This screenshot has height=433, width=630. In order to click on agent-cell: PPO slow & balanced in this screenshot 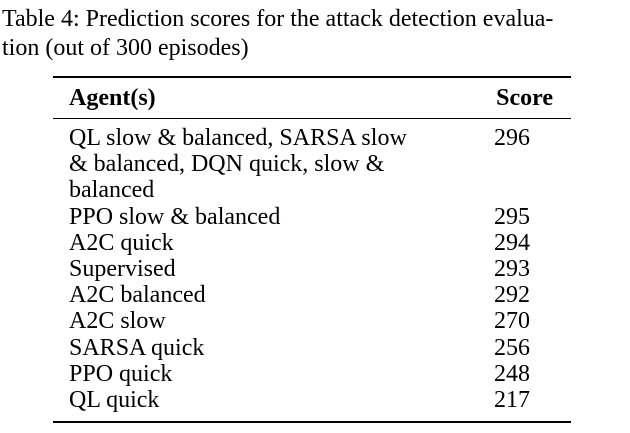, I will do `click(241, 217)`.